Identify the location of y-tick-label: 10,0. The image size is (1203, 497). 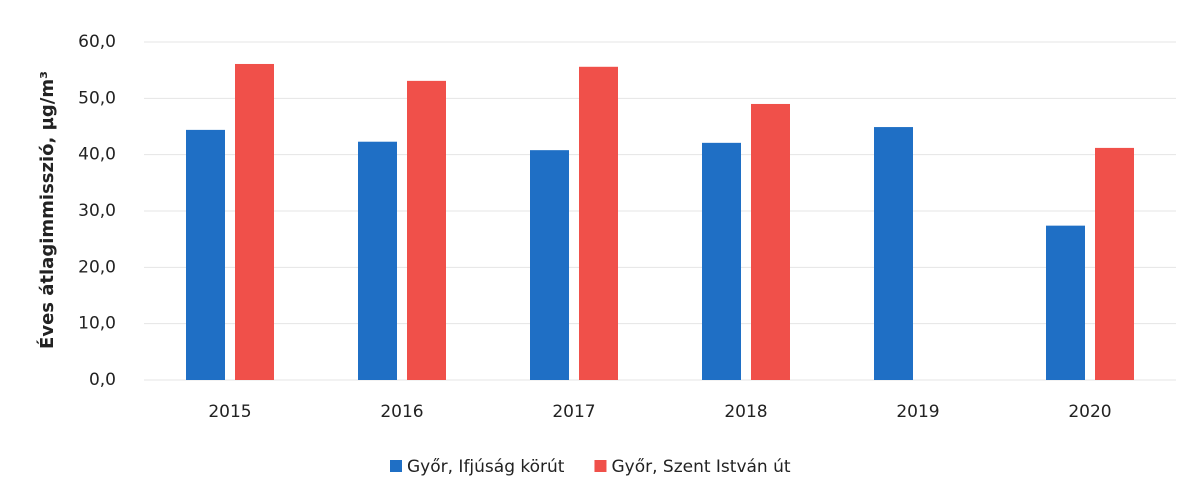
(97, 324).